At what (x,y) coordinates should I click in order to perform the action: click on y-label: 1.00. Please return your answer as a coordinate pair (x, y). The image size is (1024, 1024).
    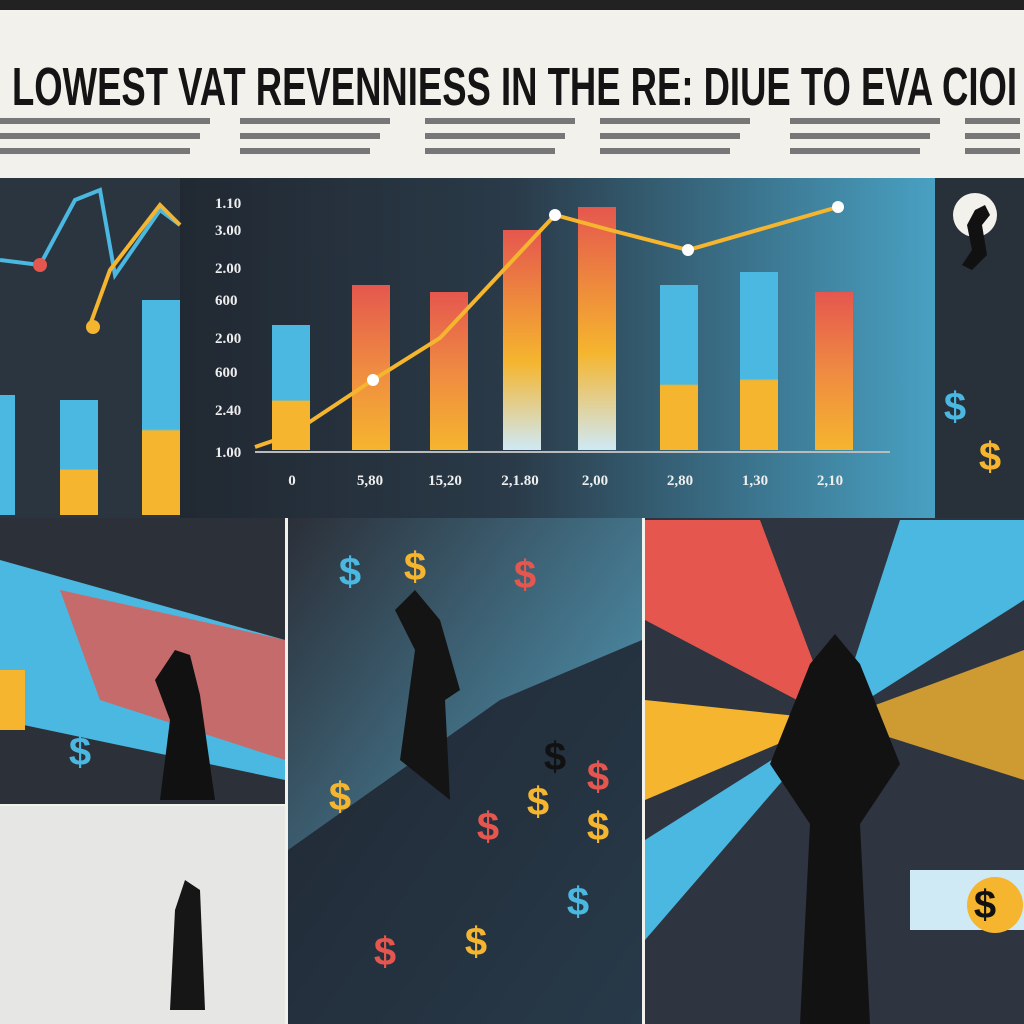
    Looking at the image, I should click on (228, 453).